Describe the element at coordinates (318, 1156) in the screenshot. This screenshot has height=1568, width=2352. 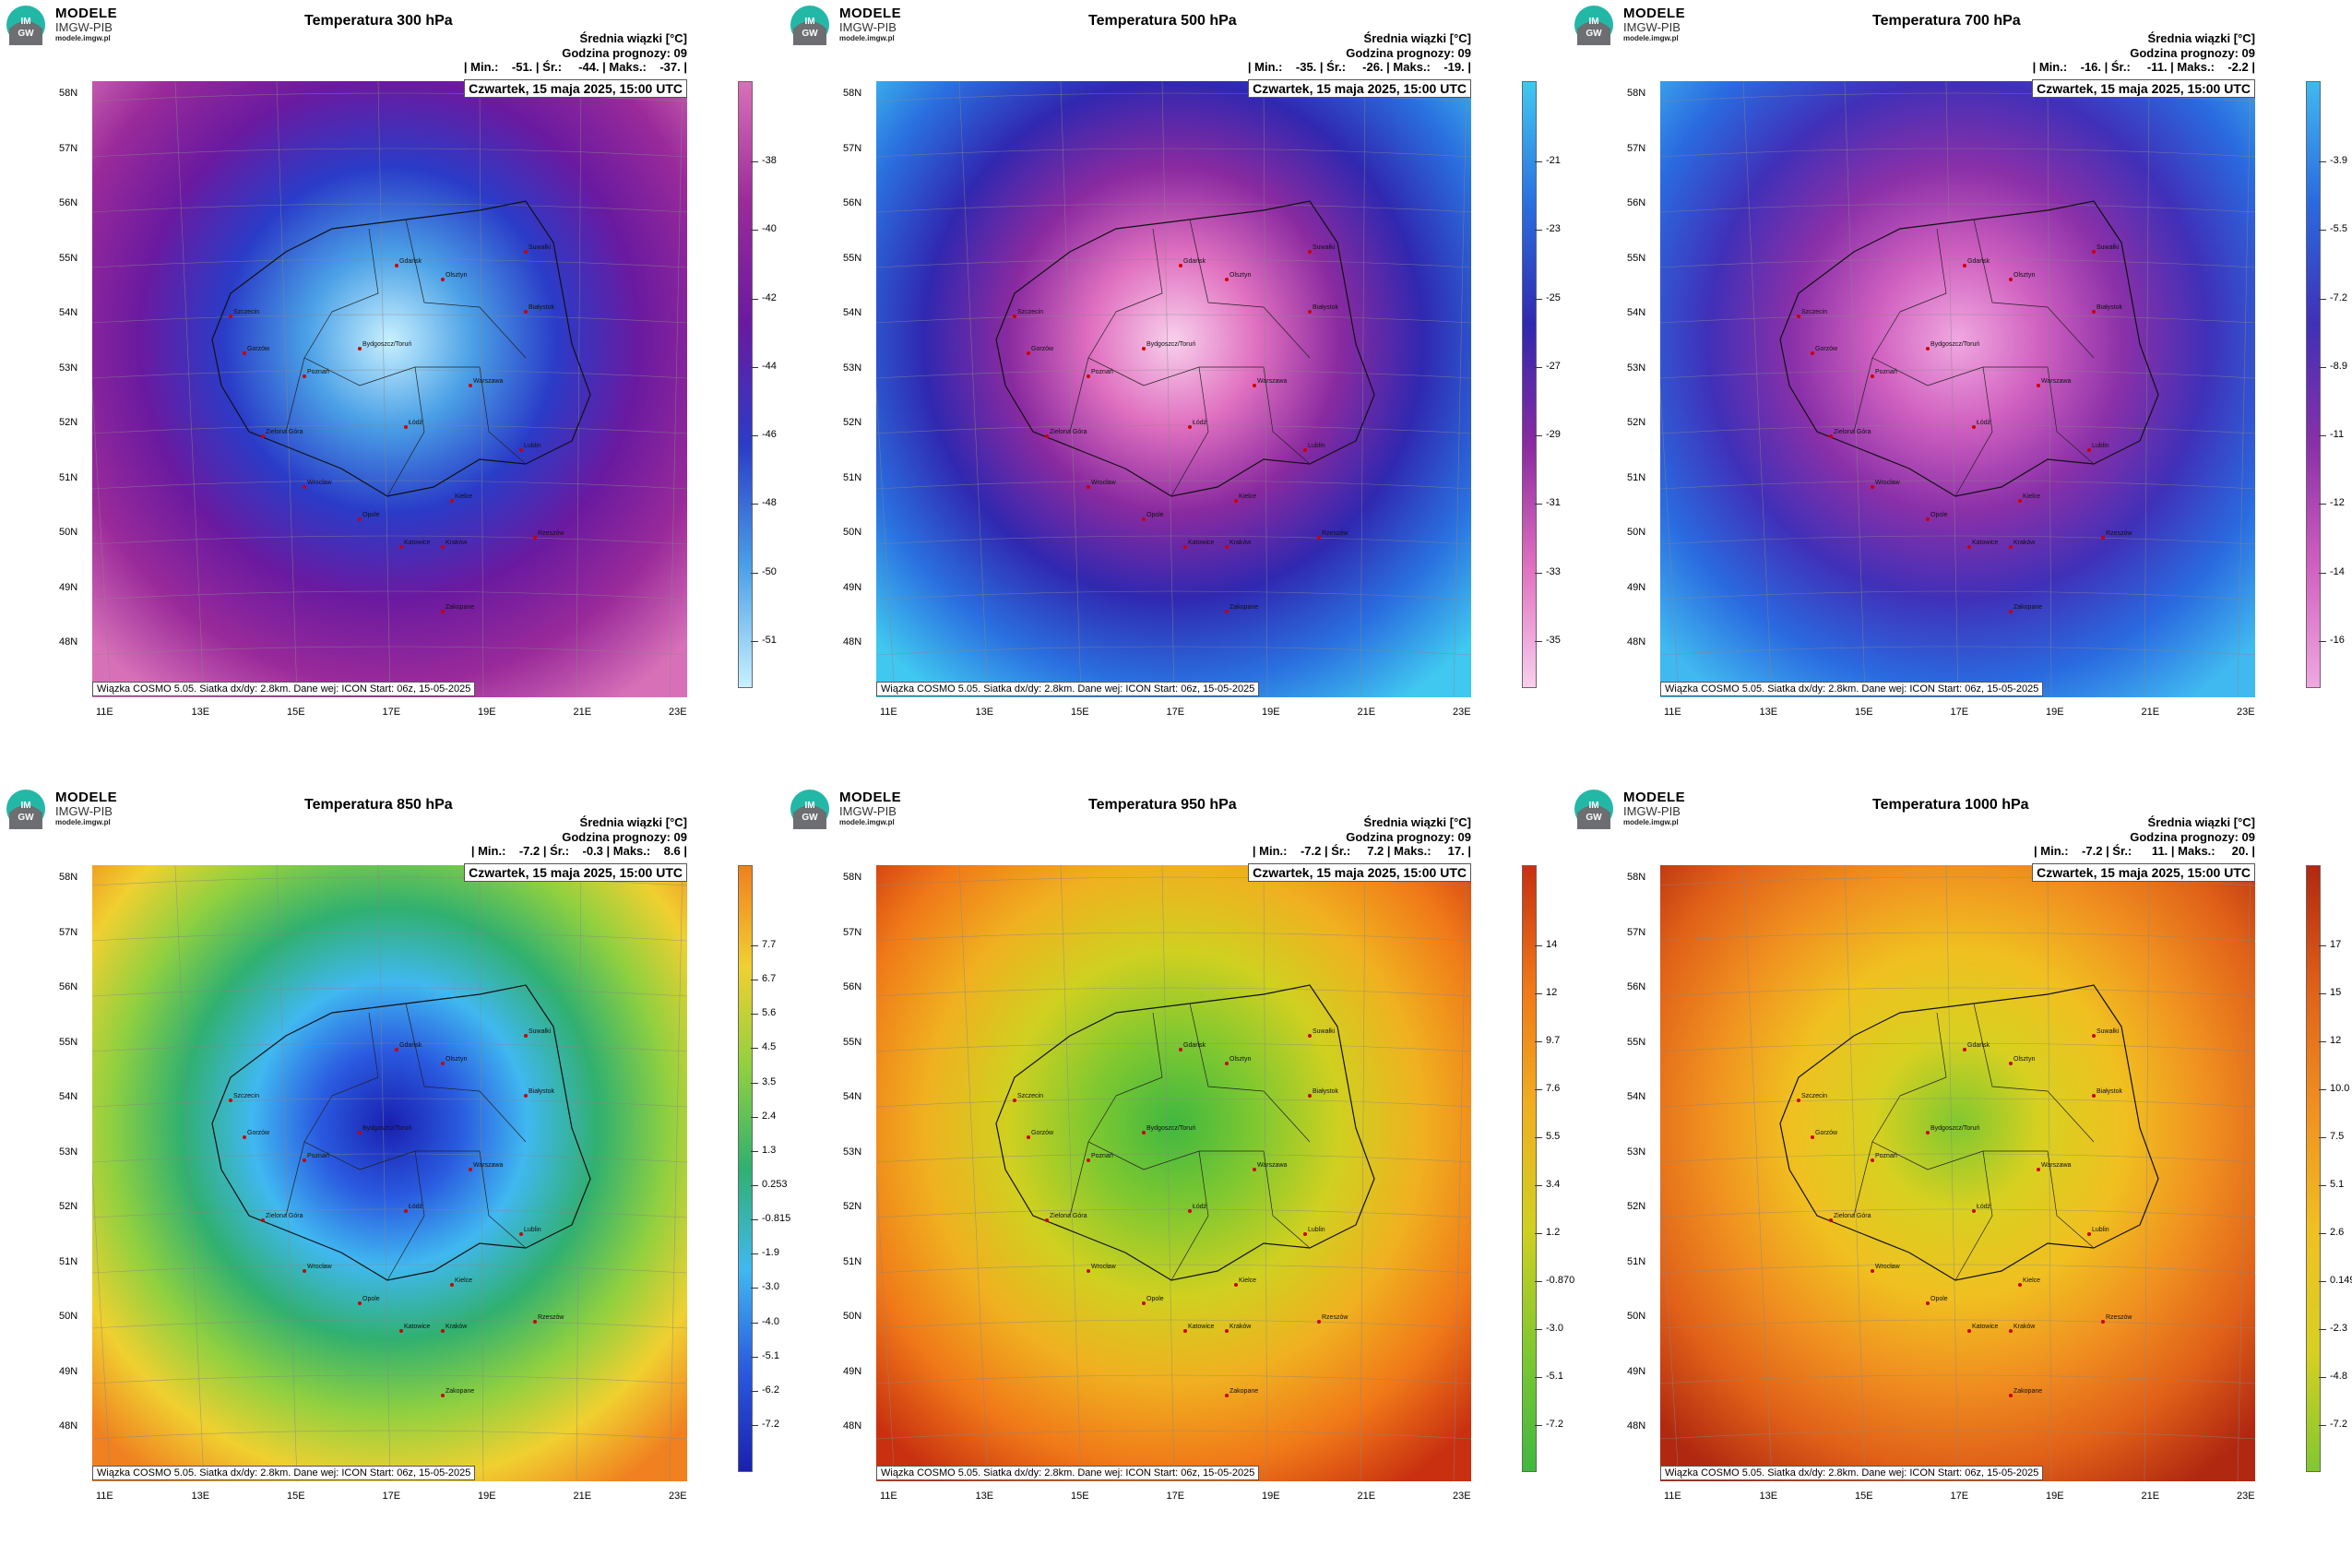
I see `city-label: Poznań` at that location.